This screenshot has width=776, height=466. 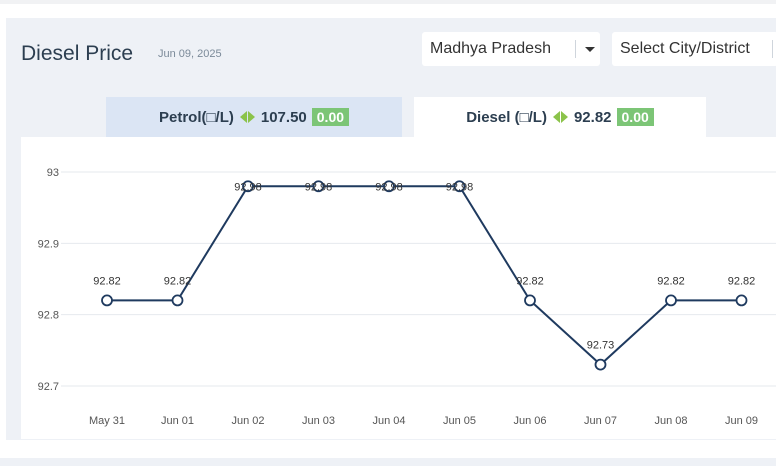 What do you see at coordinates (283, 117) in the screenshot?
I see `tab-price: 107.50` at bounding box center [283, 117].